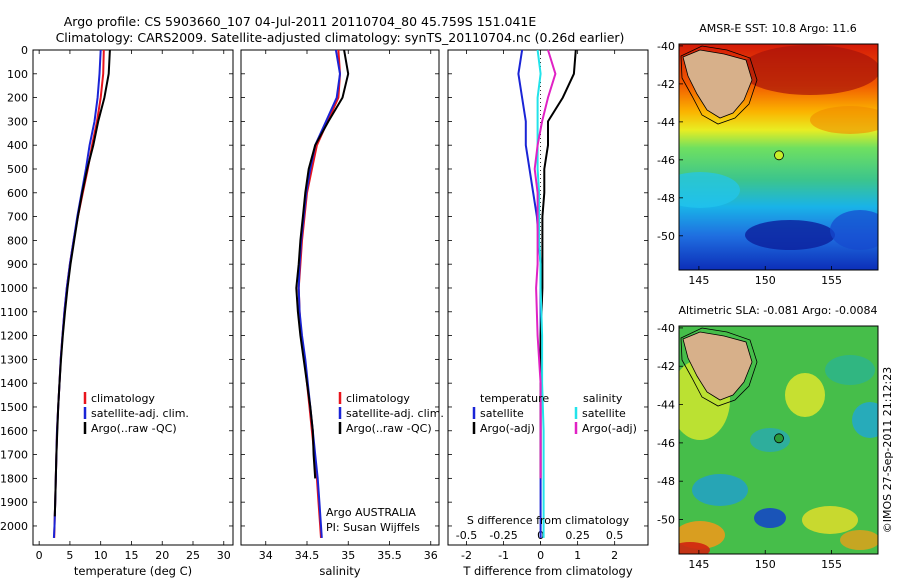 Image resolution: width=900 pixels, height=580 pixels. I want to click on temperature-xlabel: temperature (deg C), so click(133, 571).